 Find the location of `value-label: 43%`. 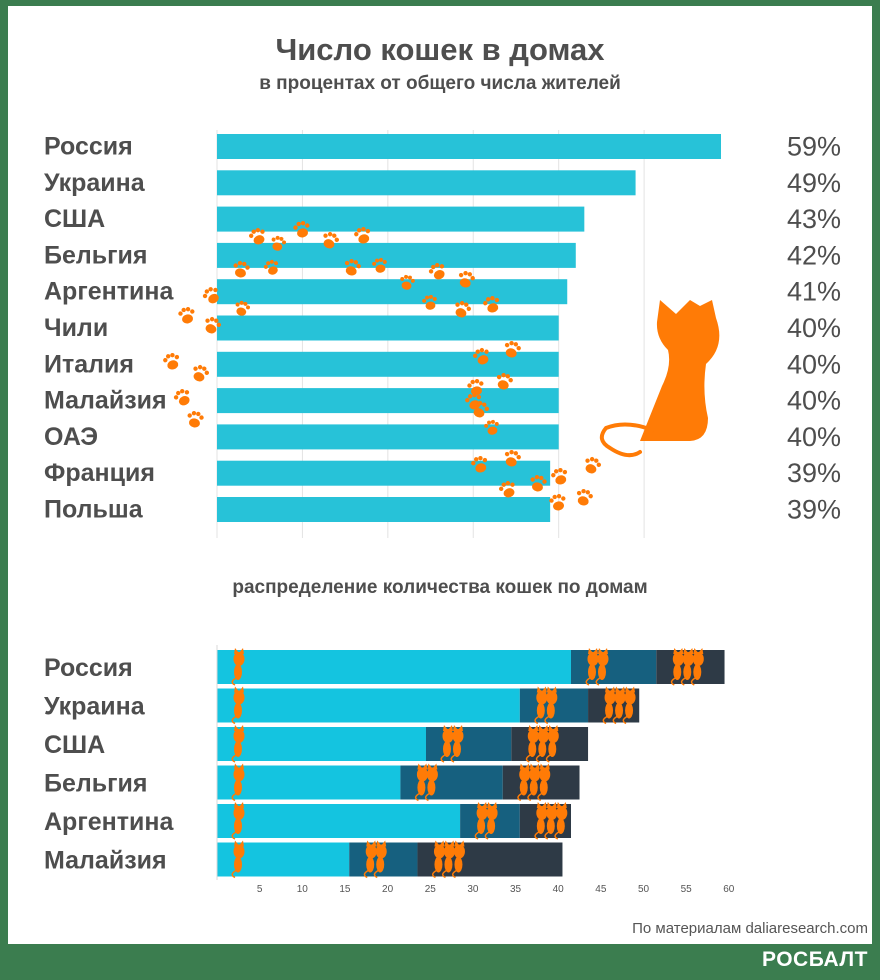

value-label: 43% is located at coordinates (814, 219).